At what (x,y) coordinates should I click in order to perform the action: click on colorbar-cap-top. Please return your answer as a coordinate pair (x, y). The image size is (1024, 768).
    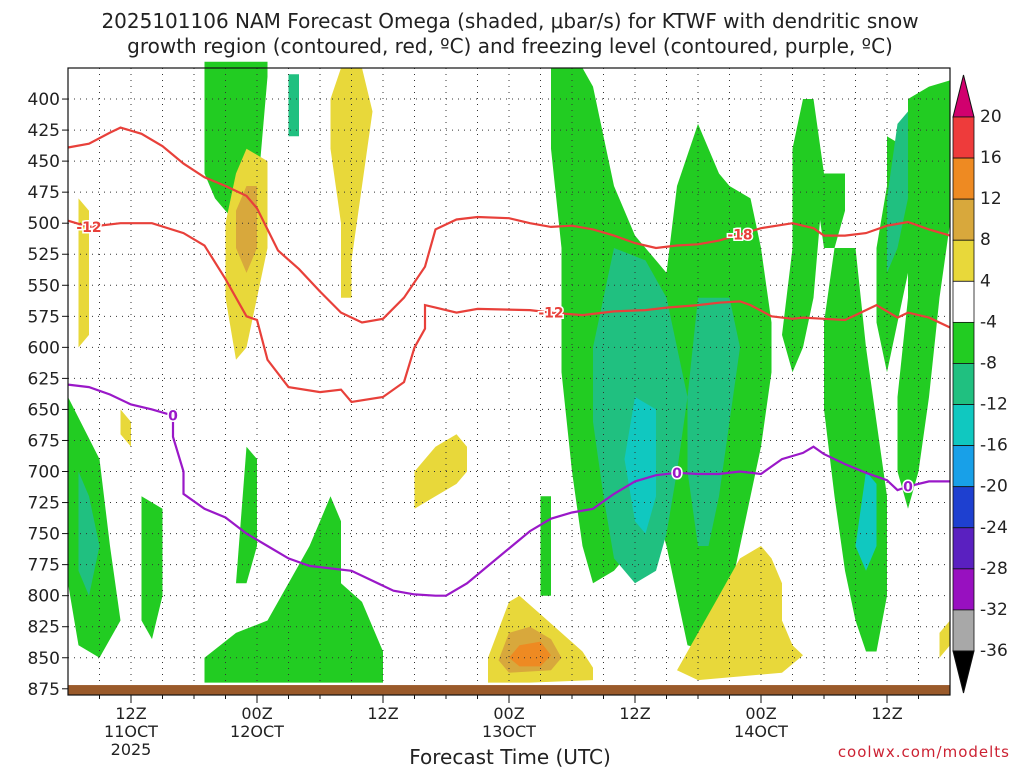
    Looking at the image, I should click on (963, 96).